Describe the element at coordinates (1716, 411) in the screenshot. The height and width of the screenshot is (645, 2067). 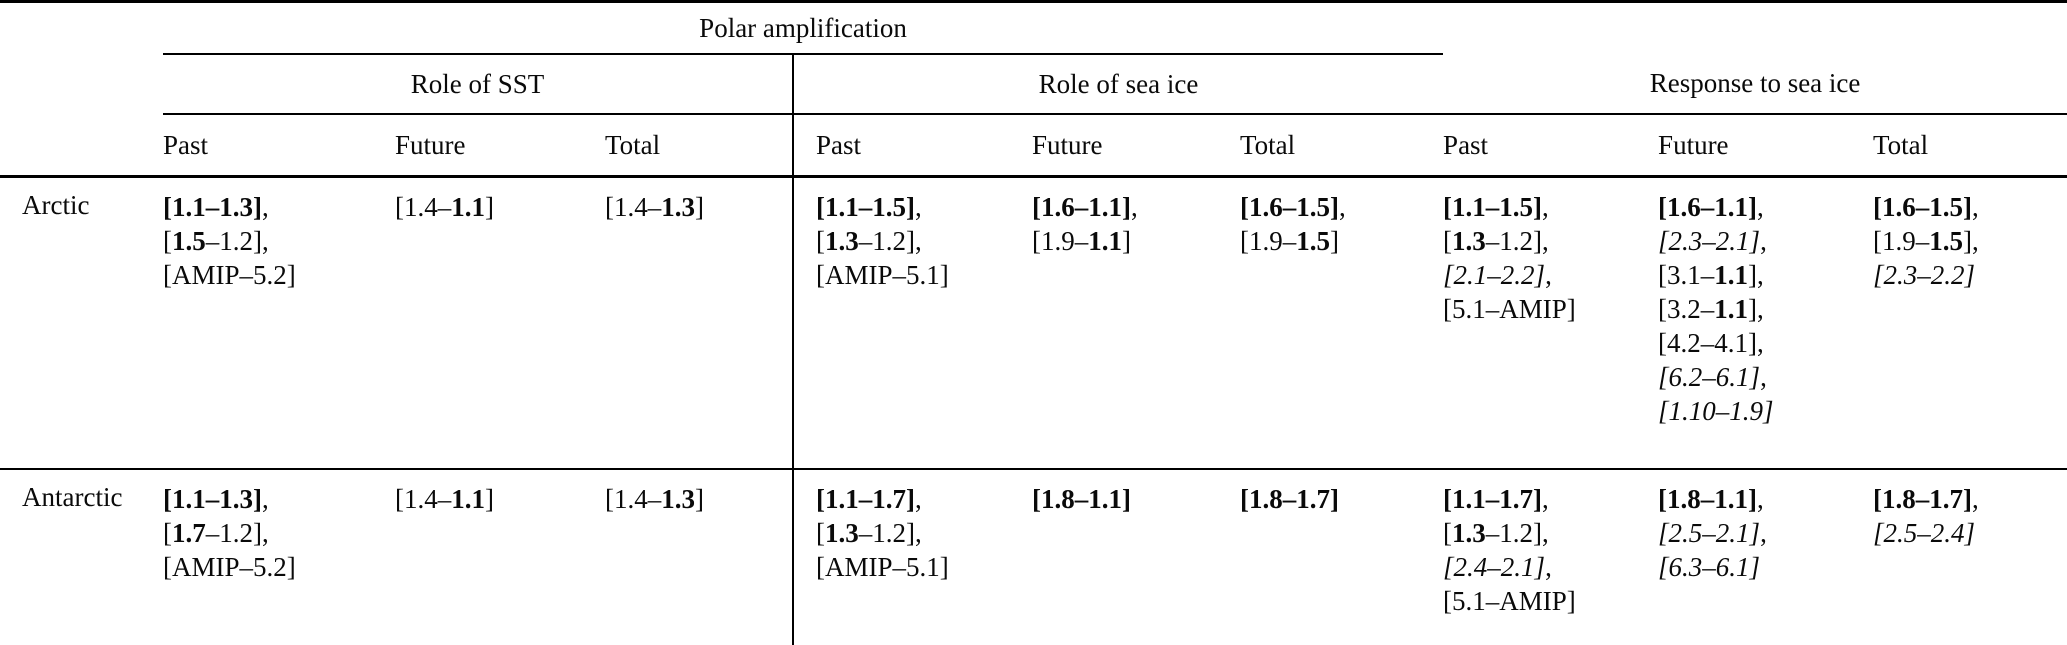
I see `citation-segment: [1.10–1.9]` at that location.